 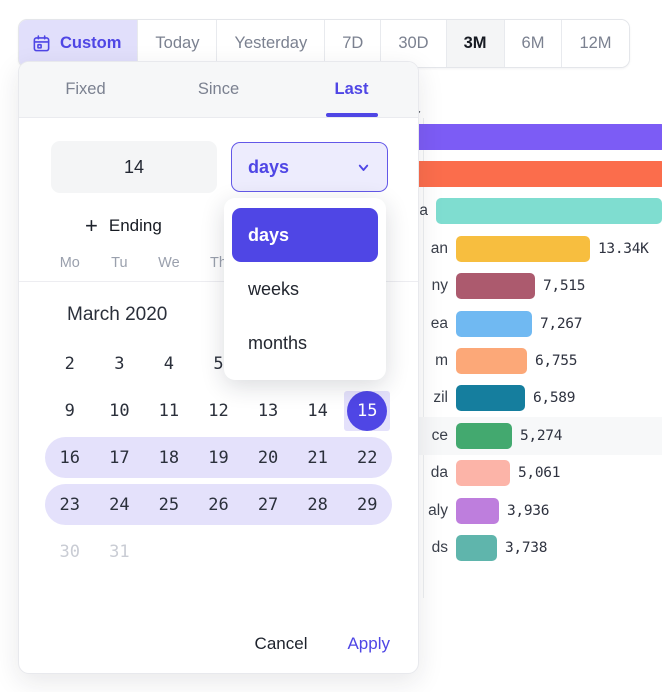 What do you see at coordinates (439, 323) in the screenshot?
I see `chart-category-label: ea` at bounding box center [439, 323].